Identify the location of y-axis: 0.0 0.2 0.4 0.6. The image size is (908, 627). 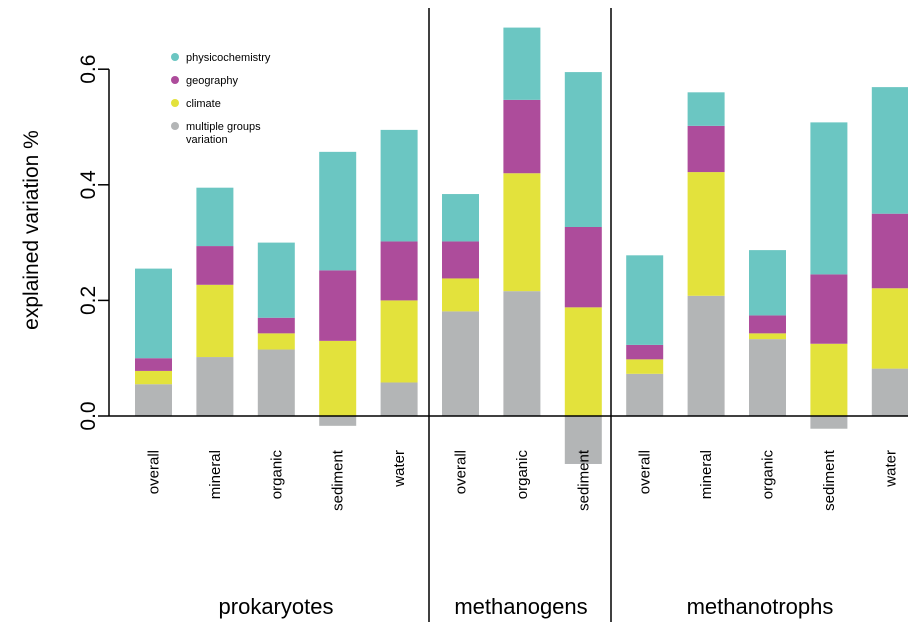
(93, 243).